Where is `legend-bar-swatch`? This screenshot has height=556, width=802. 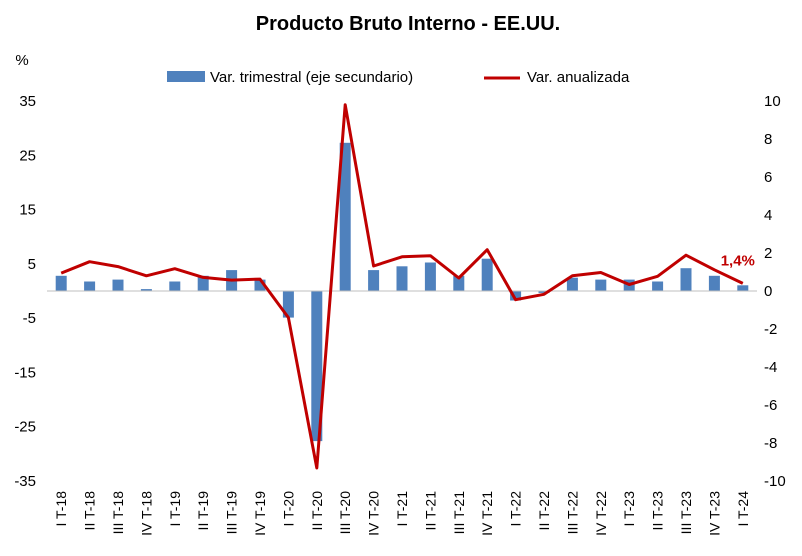
legend-bar-swatch is located at coordinates (186, 76).